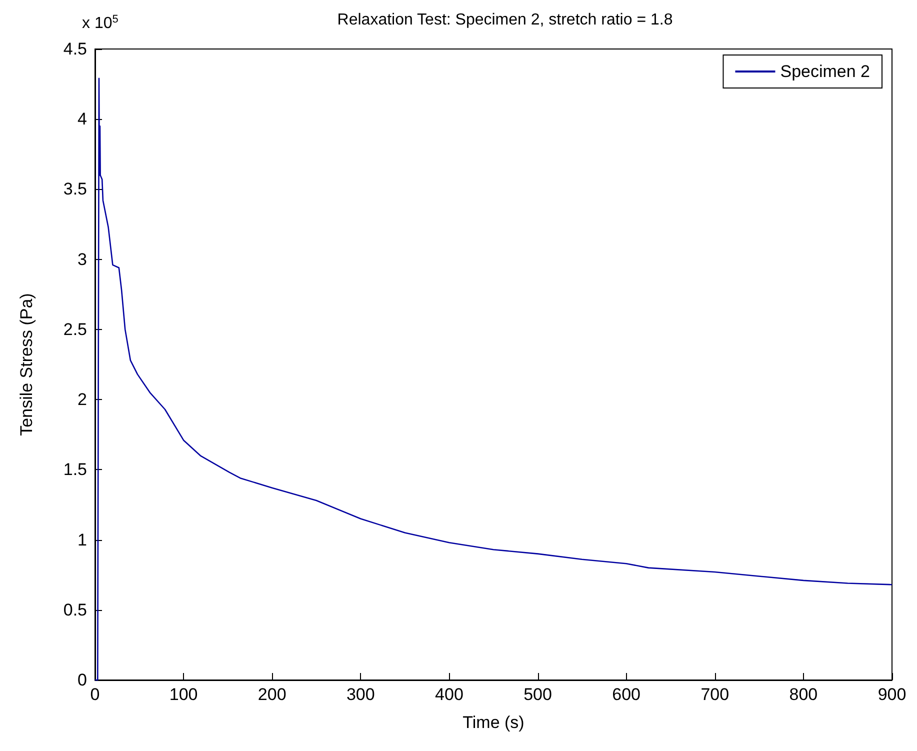 This screenshot has height=751, width=917. What do you see at coordinates (75, 610) in the screenshot?
I see `y-tick-label: 0.5` at bounding box center [75, 610].